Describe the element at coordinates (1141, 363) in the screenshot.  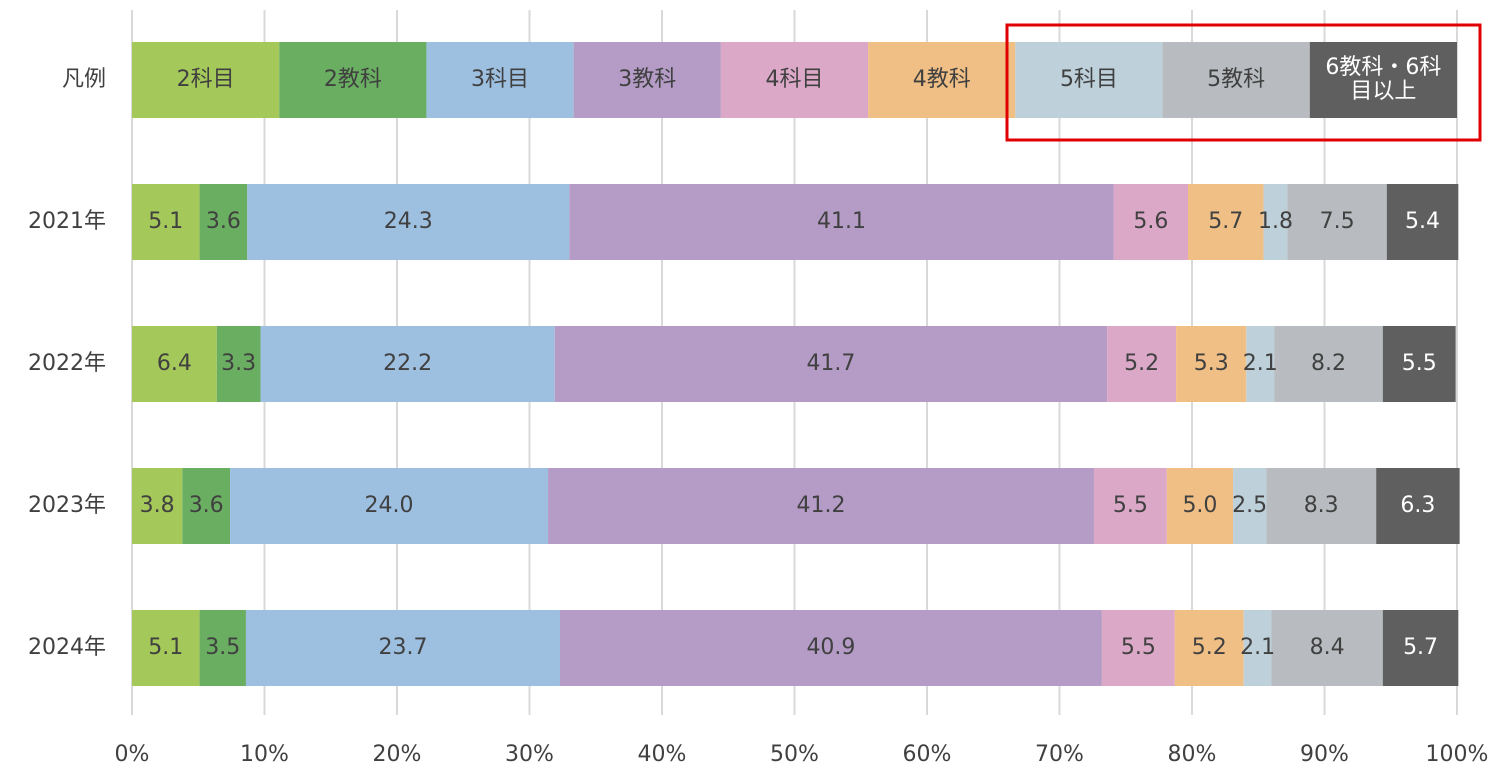
I see `value-label: 5.2` at that location.